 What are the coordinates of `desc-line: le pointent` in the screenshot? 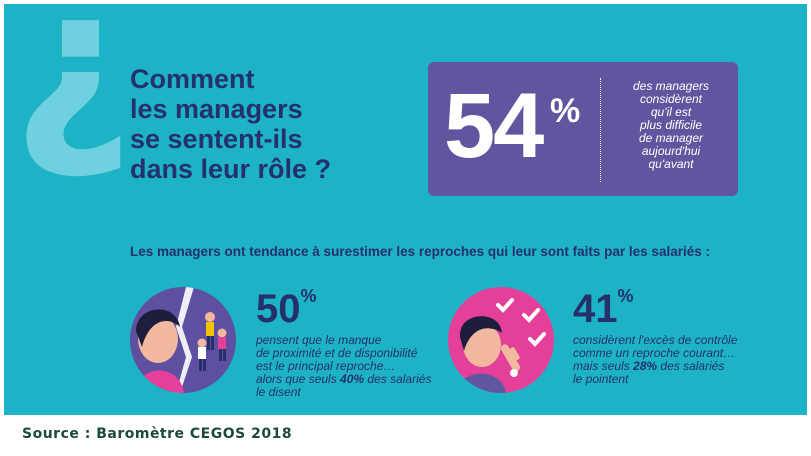 It's located at (601, 379).